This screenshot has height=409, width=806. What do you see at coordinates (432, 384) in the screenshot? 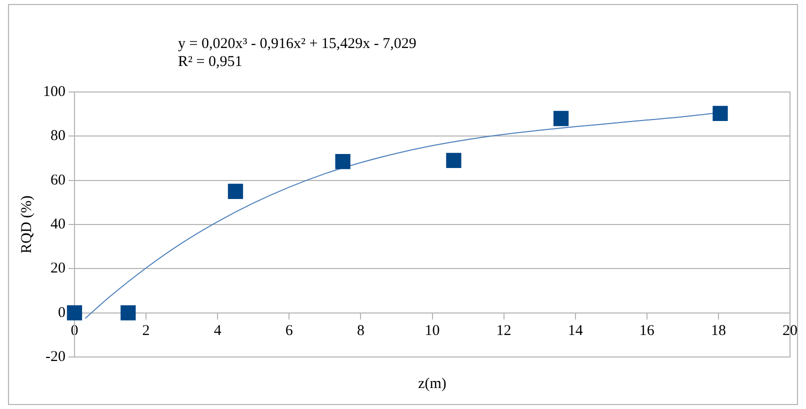
I see `x-axis-title: z(m)` at bounding box center [432, 384].